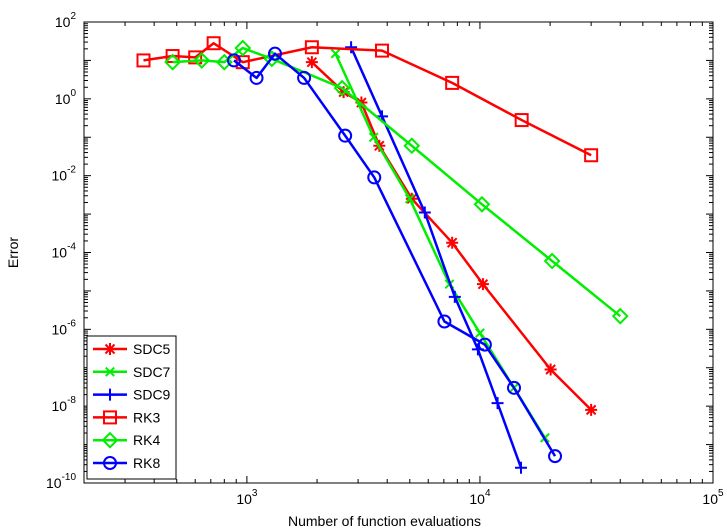 The height and width of the screenshot is (529, 727). I want to click on y-tick-label: 10⁻¹⁰, so click(61, 481).